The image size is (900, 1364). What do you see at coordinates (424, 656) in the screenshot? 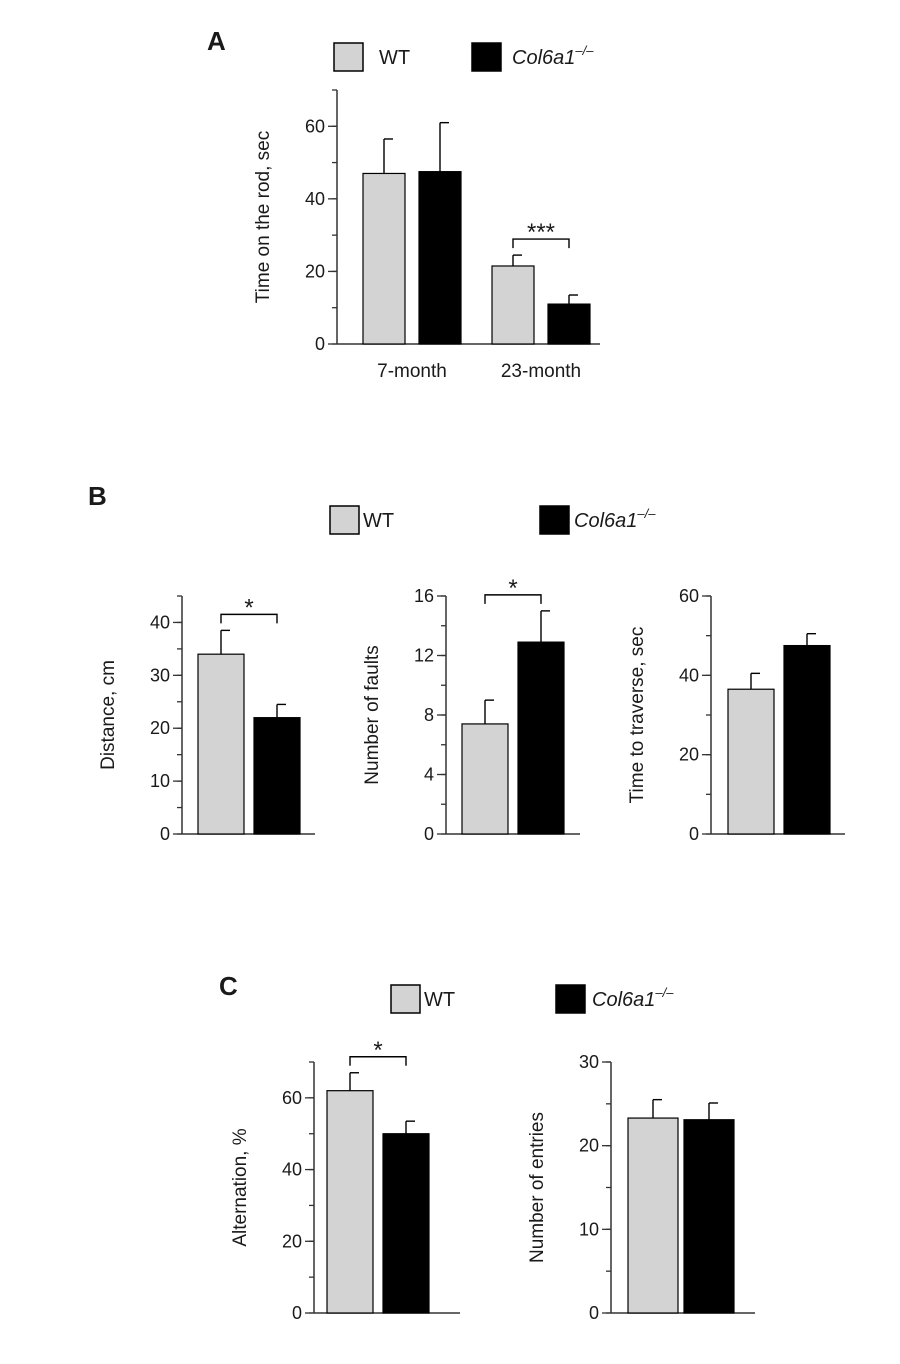
I see `y-tick-label: 12` at bounding box center [424, 656].